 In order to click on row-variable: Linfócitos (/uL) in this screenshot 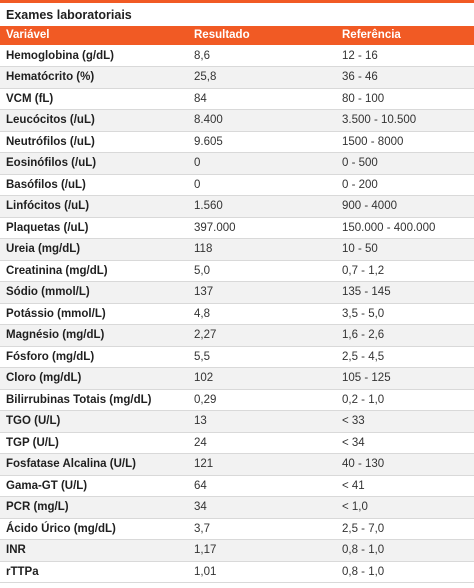, I will do `click(94, 206)`.